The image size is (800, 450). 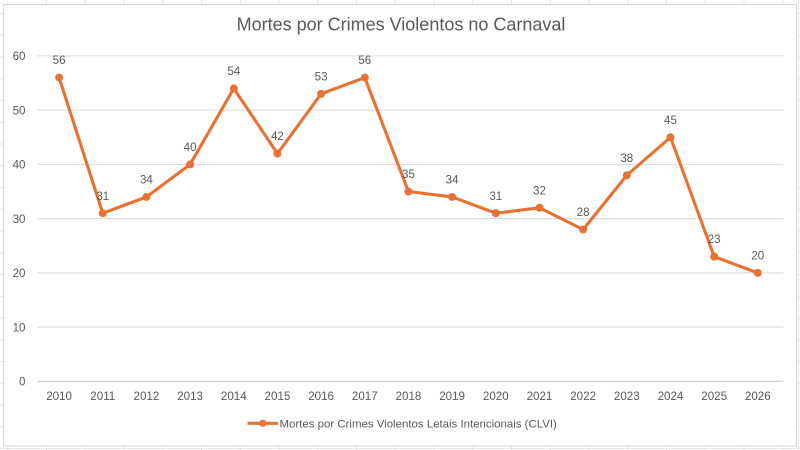 I want to click on svg-text: 35, so click(x=408, y=174).